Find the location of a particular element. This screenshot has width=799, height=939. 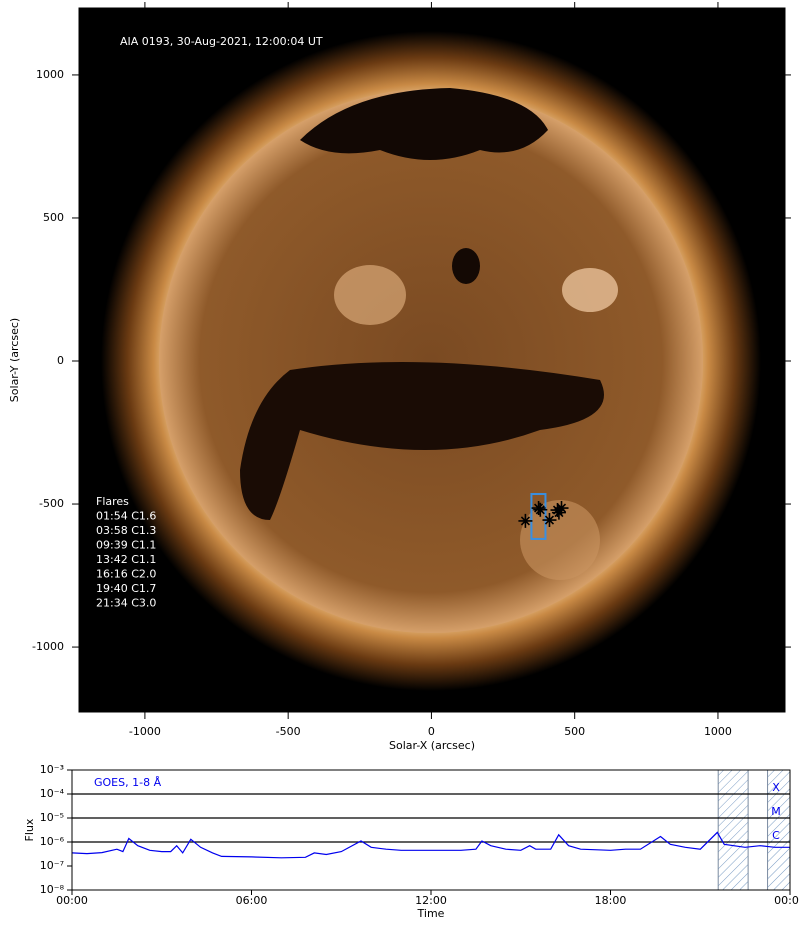

flare-list-item: 03:58 C1.3 is located at coordinates (126, 530).